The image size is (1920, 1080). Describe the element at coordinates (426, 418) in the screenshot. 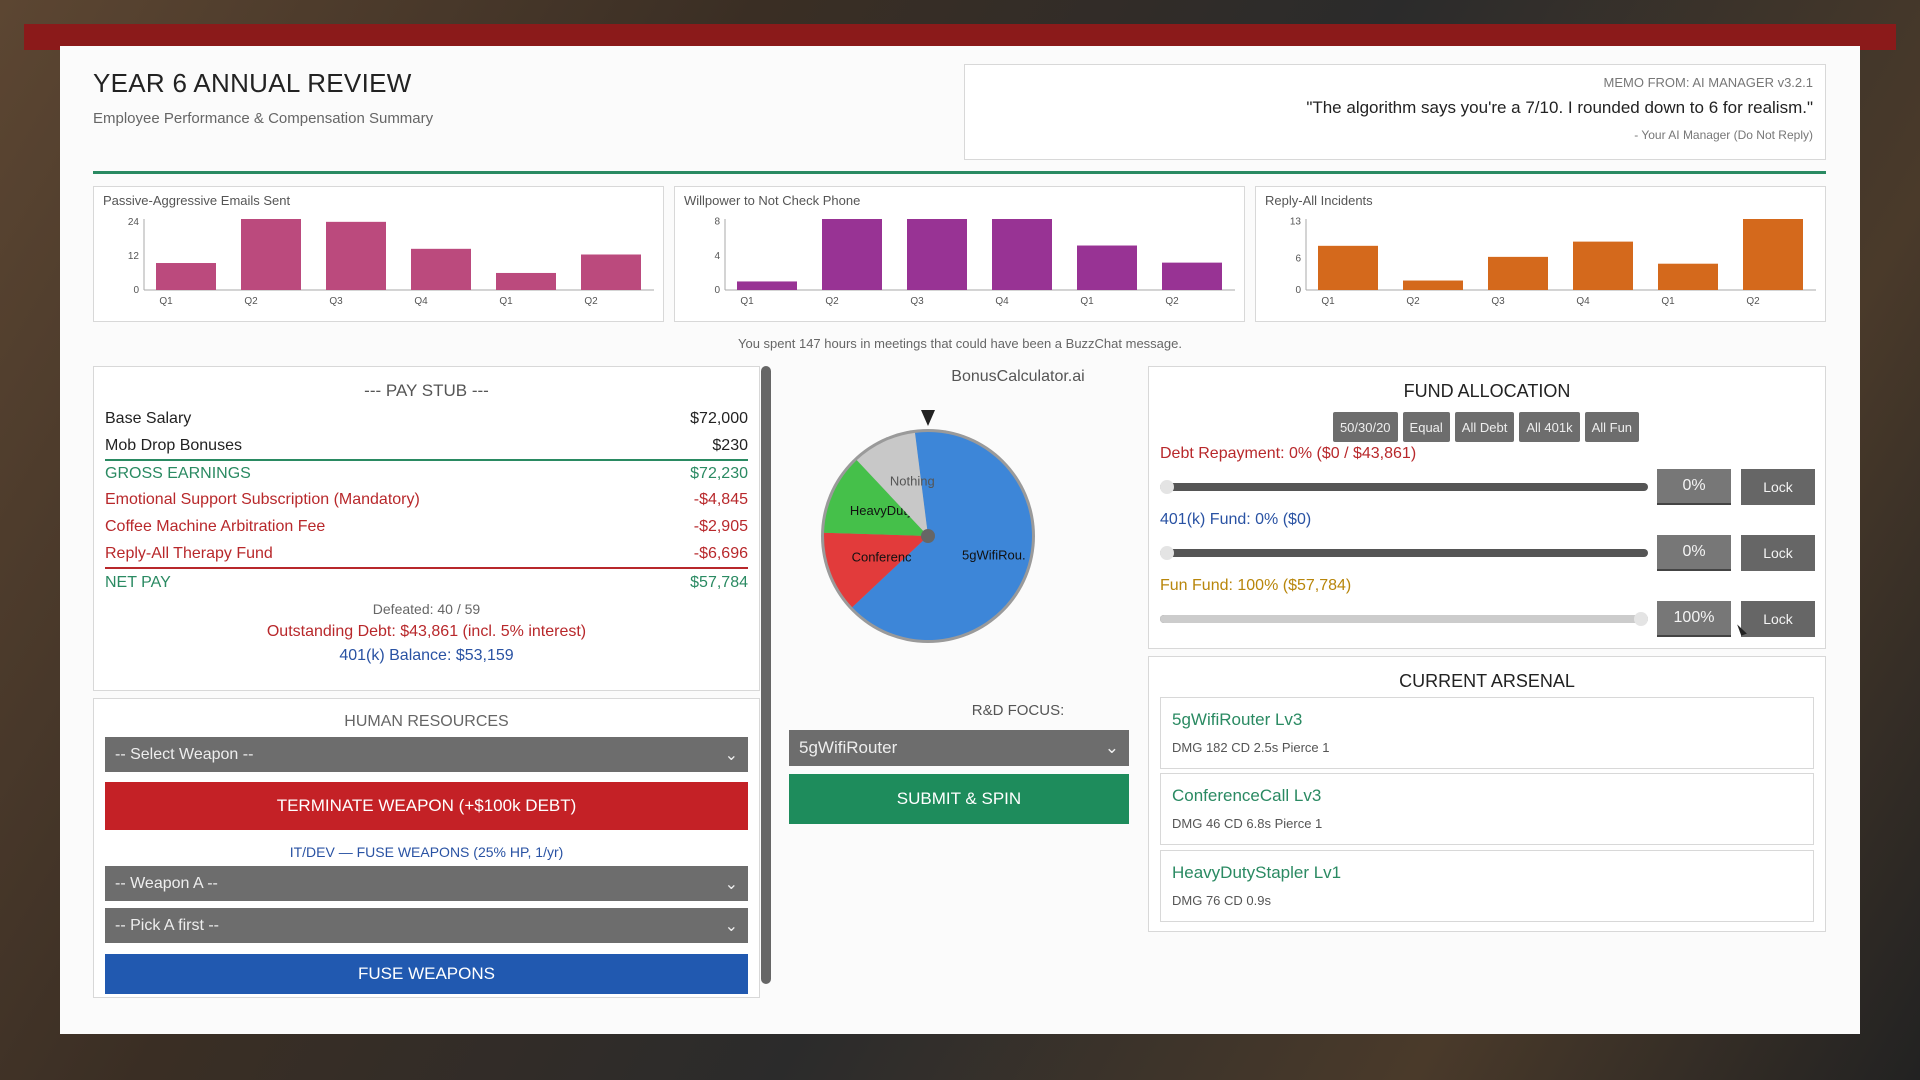

I see `base-salary-row: Base Salary $72,000` at that location.